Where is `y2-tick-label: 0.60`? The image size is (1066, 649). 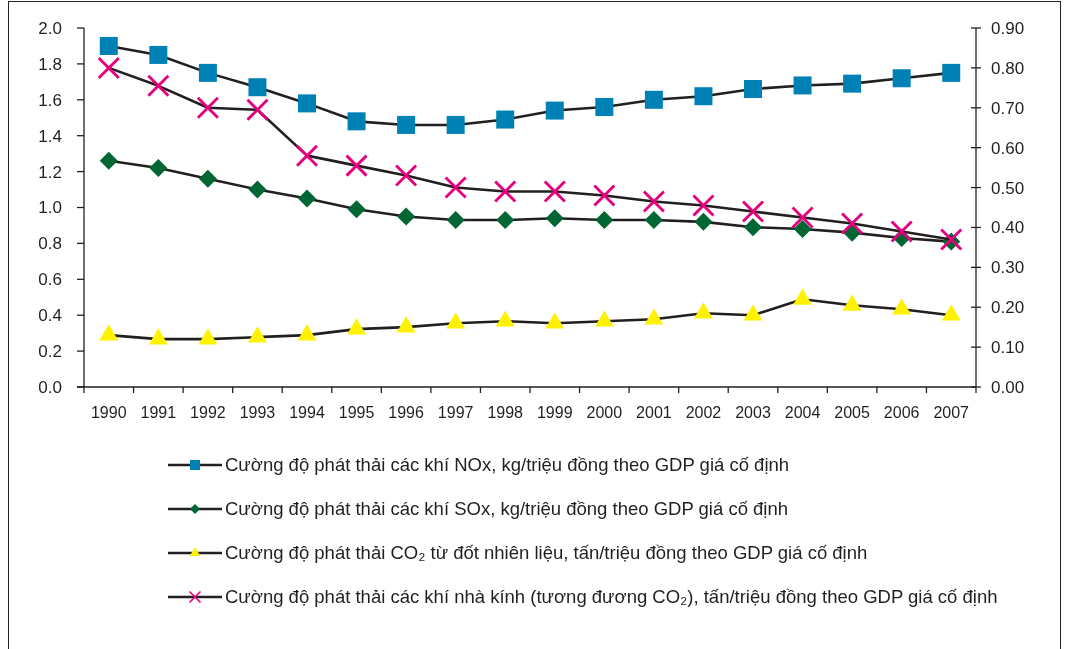 y2-tick-label: 0.60 is located at coordinates (1008, 148).